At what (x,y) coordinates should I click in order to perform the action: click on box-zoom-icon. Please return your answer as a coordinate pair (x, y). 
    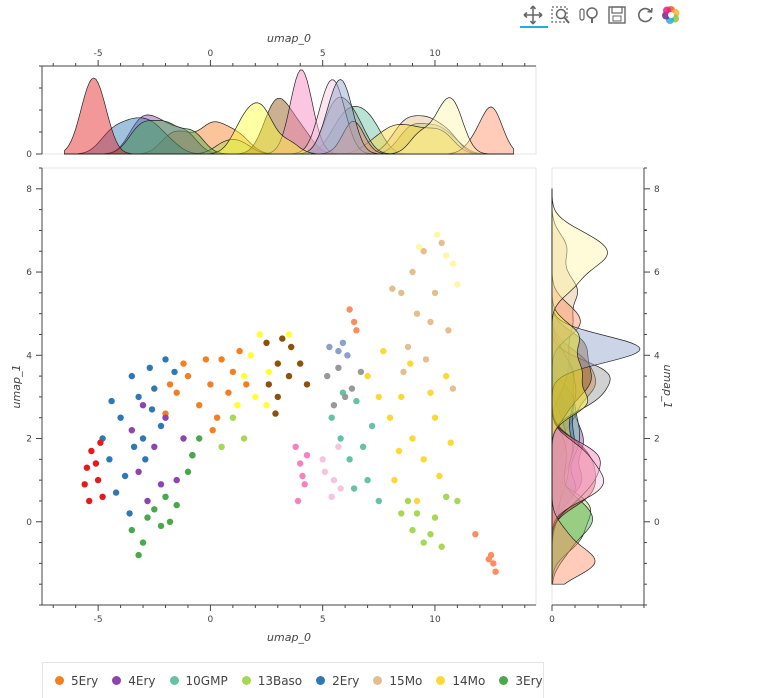
    Looking at the image, I should click on (560, 15).